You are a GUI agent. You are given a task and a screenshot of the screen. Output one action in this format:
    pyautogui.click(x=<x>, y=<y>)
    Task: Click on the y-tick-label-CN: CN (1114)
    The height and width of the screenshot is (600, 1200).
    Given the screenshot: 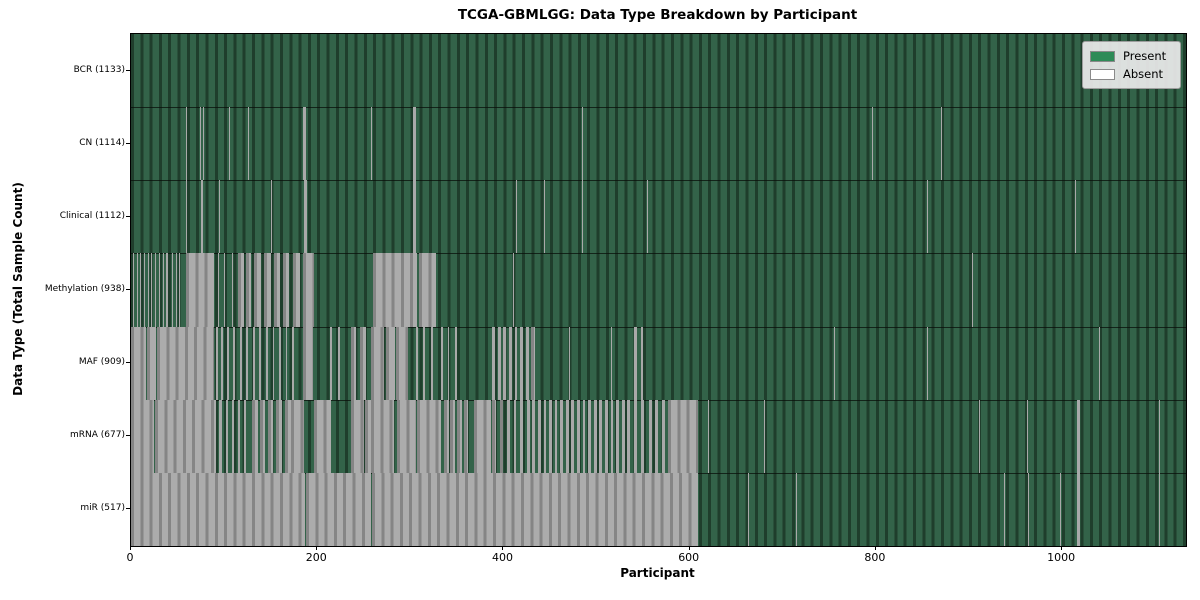 What is the action you would take?
    pyautogui.click(x=102, y=142)
    